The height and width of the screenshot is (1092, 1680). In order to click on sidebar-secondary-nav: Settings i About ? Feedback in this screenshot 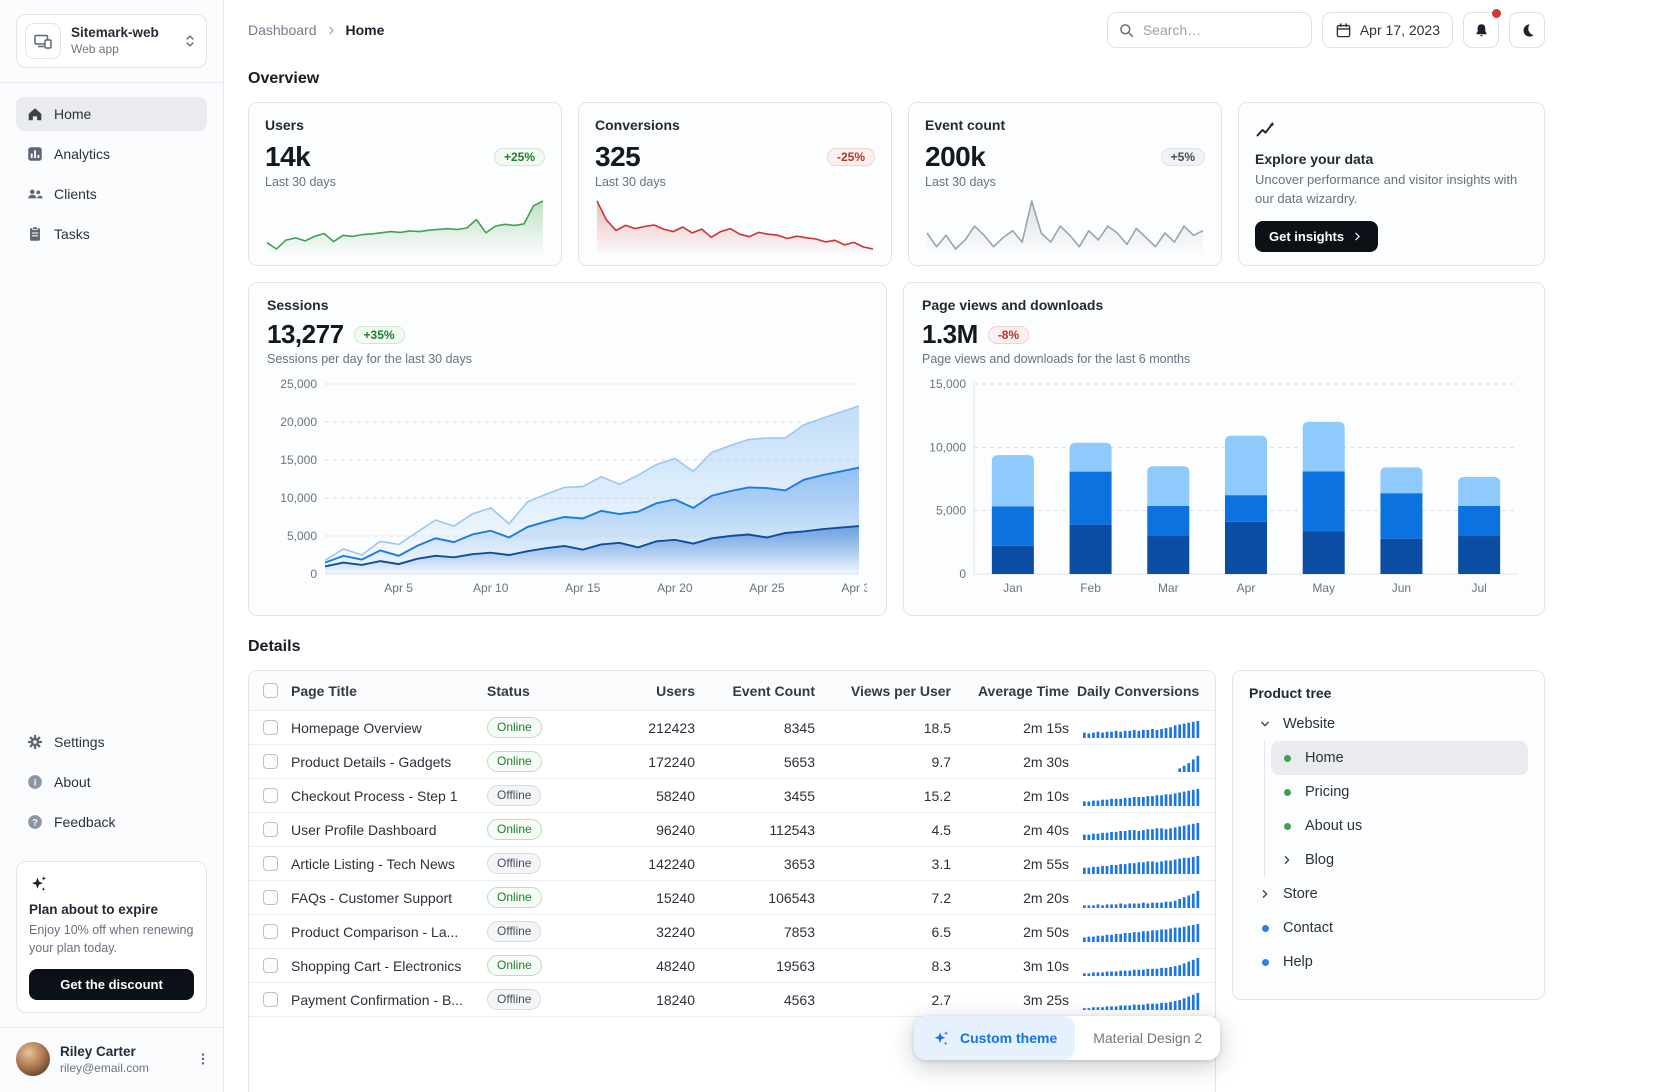, I will do `click(111, 782)`.